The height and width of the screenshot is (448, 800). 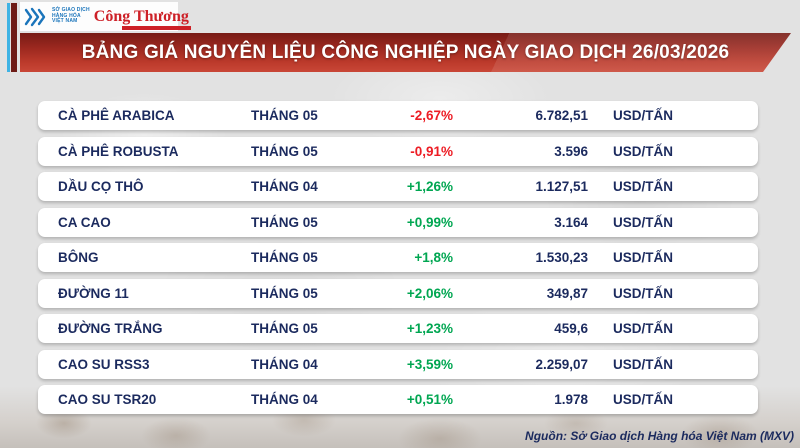 What do you see at coordinates (429, 293) in the screenshot?
I see `percent-change: +2,06%` at bounding box center [429, 293].